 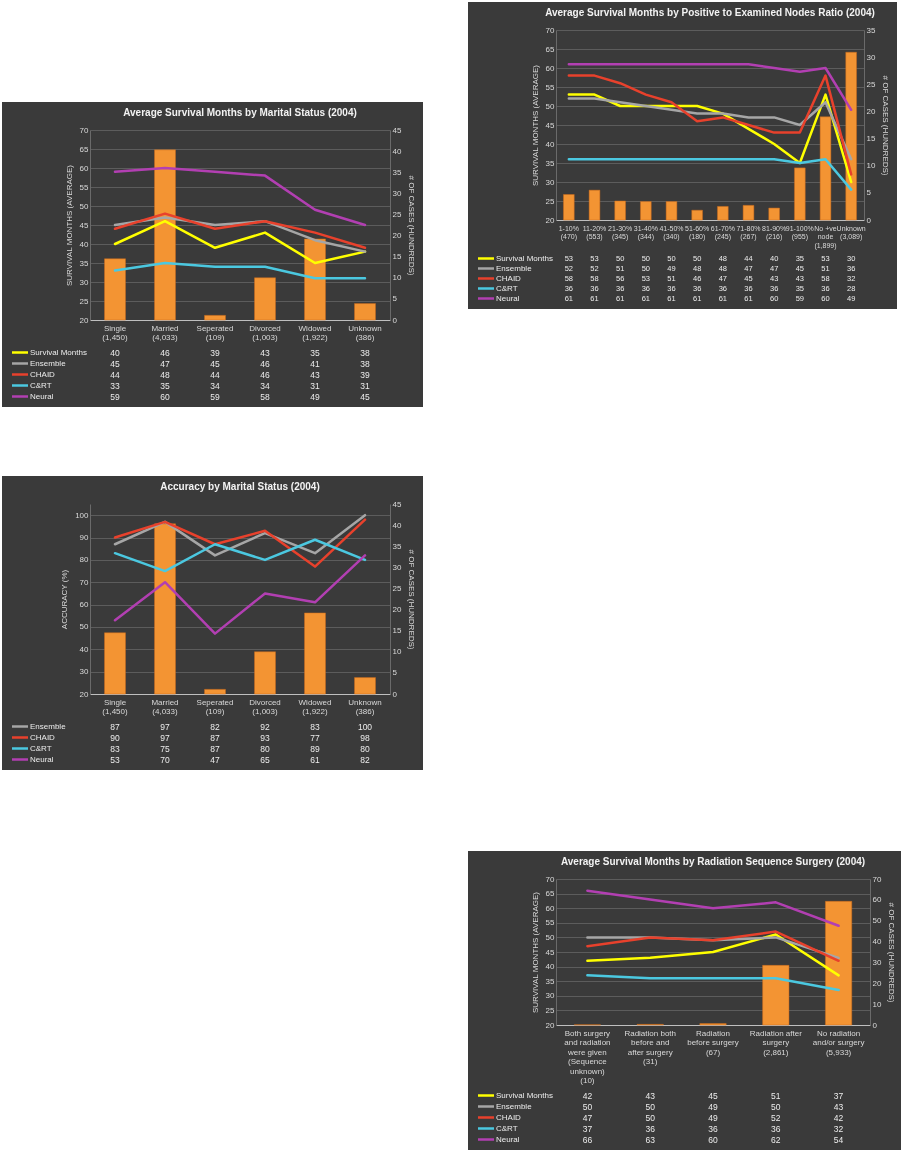 What do you see at coordinates (365, 332) in the screenshot?
I see `x-tick-label: Unknown (386)` at bounding box center [365, 332].